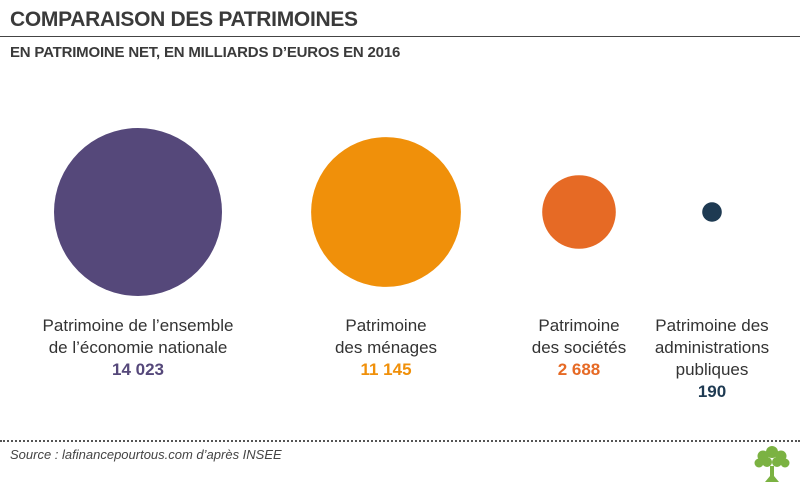 This screenshot has height=486, width=800. What do you see at coordinates (400, 441) in the screenshot?
I see `footer-divider` at bounding box center [400, 441].